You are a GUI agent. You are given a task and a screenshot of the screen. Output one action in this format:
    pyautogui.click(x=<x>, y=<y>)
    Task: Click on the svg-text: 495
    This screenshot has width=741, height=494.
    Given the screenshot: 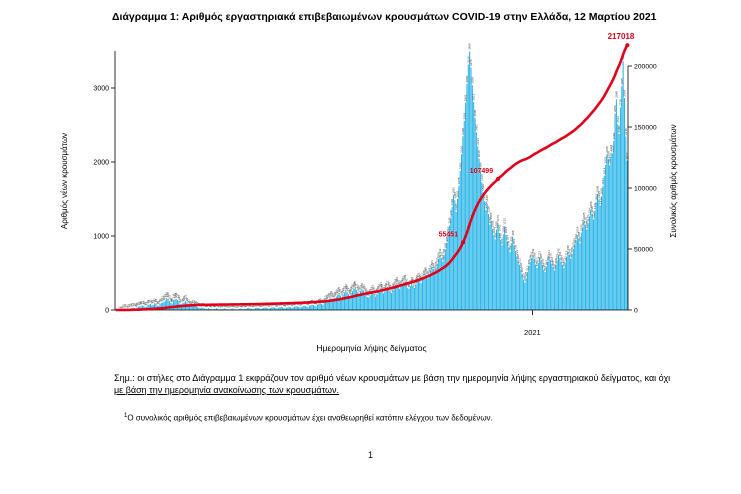 What is the action you would take?
    pyautogui.click(x=425, y=269)
    